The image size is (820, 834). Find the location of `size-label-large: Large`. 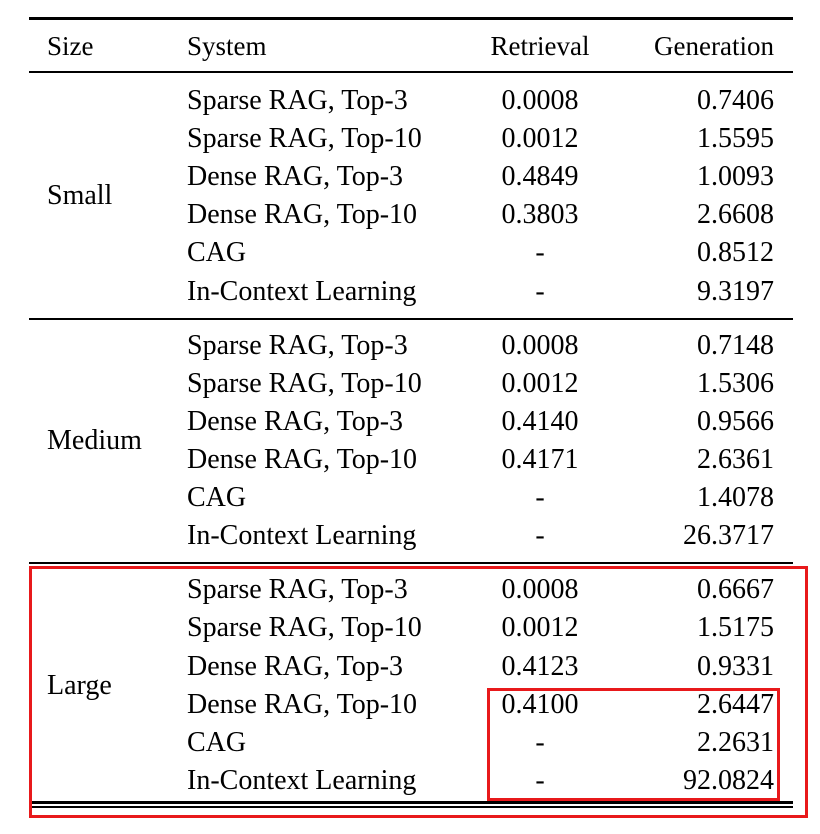

size-label-large: Large is located at coordinates (79, 685).